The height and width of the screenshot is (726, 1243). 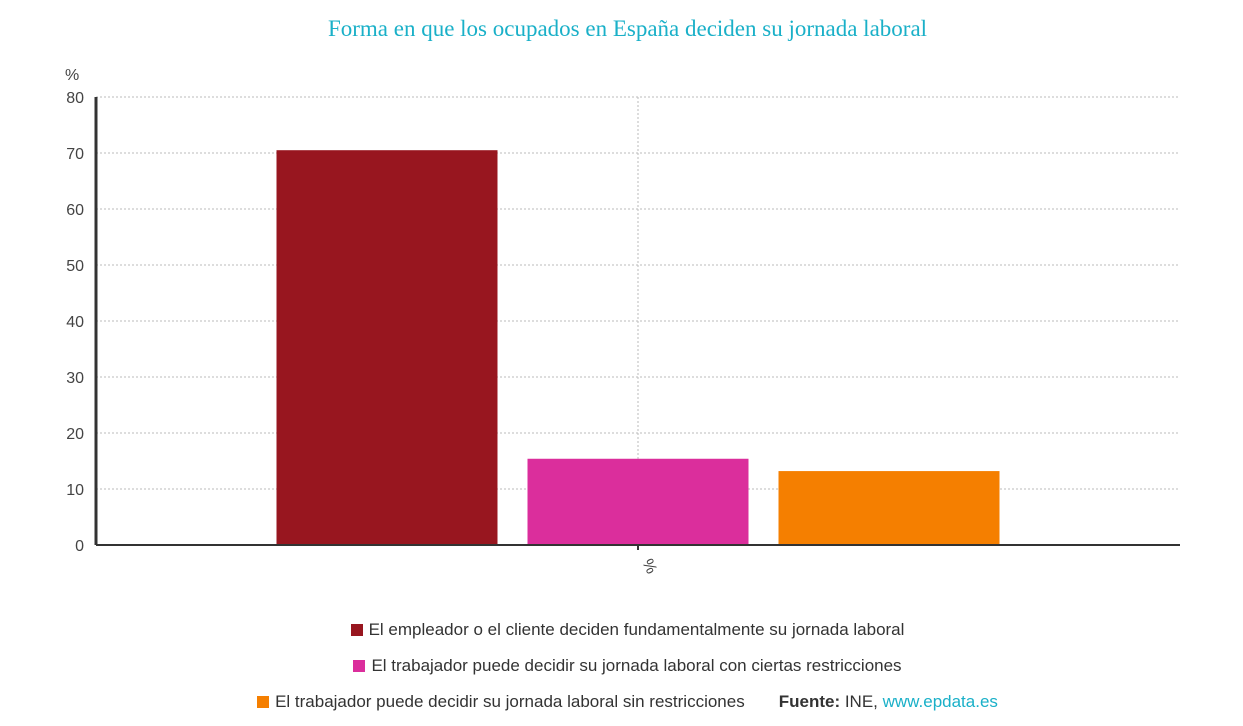 I want to click on y-tick-label: 70, so click(x=75, y=154).